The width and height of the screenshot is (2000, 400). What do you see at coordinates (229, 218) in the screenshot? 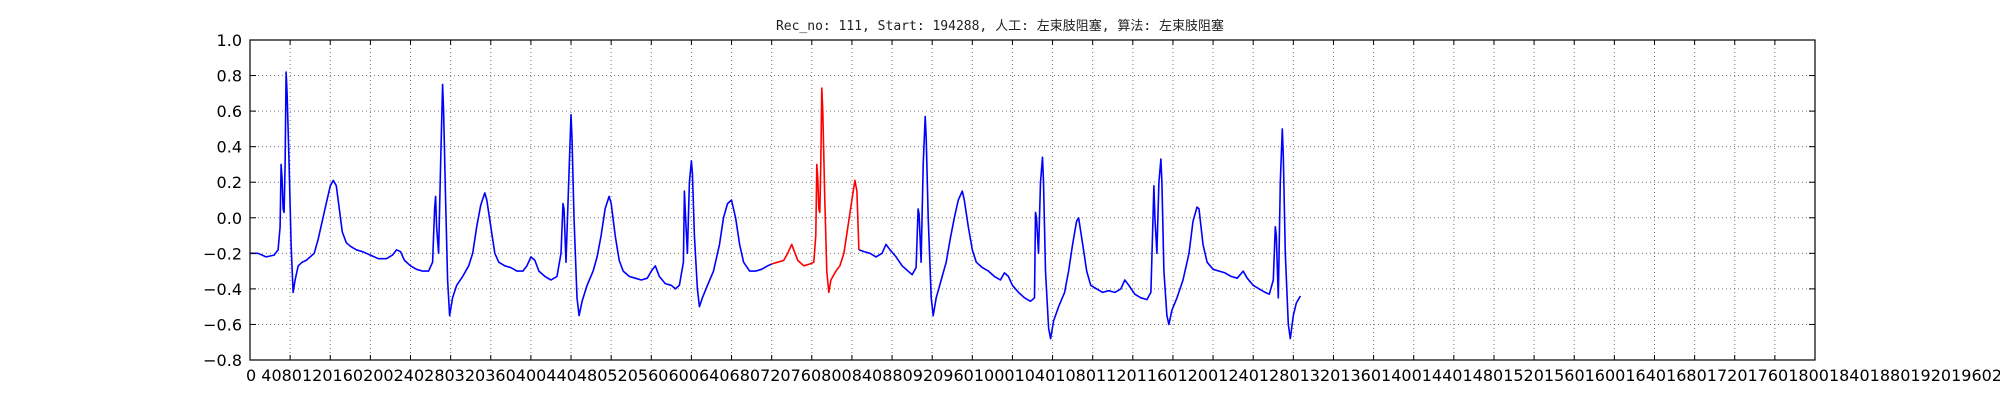
I see `y-tick-label: 0.0` at bounding box center [229, 218].